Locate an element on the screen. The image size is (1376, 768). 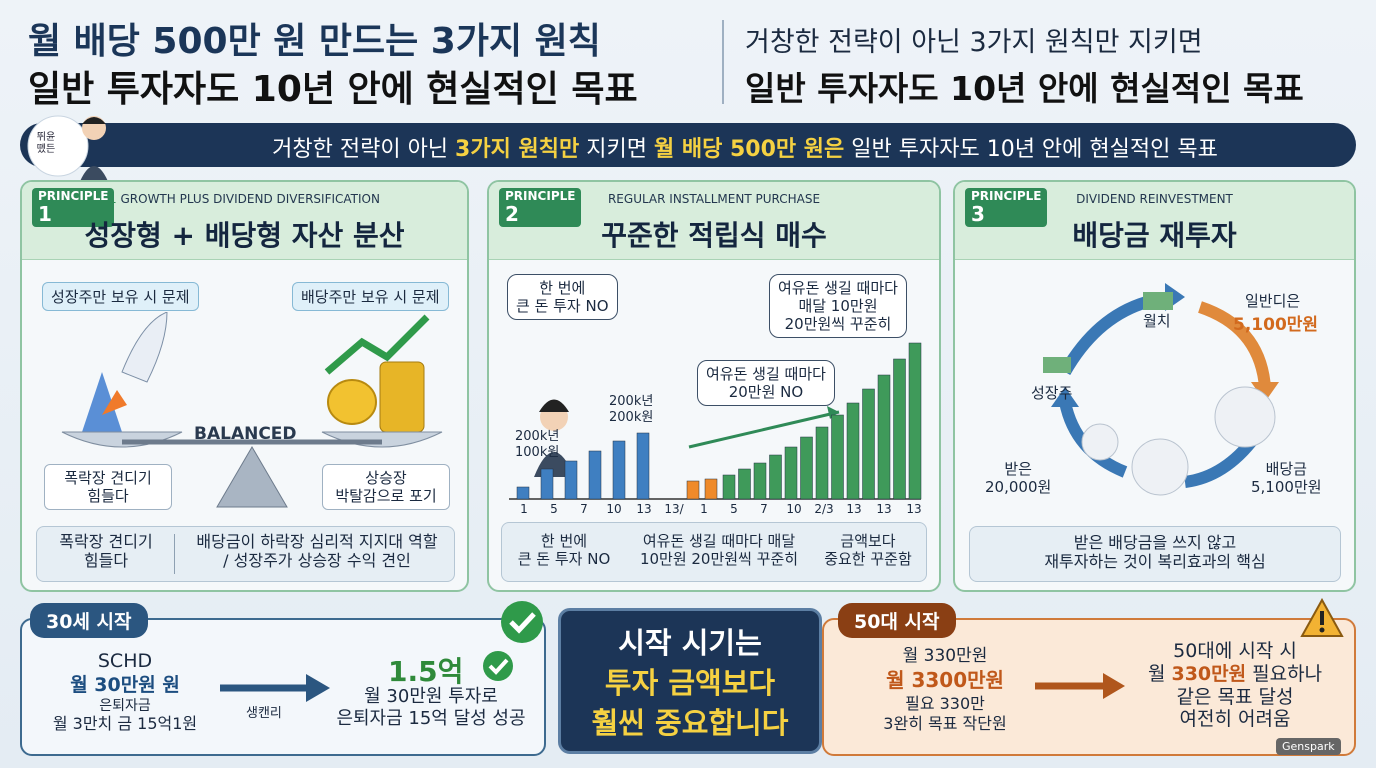
axis-label: 10 is located at coordinates (794, 509).